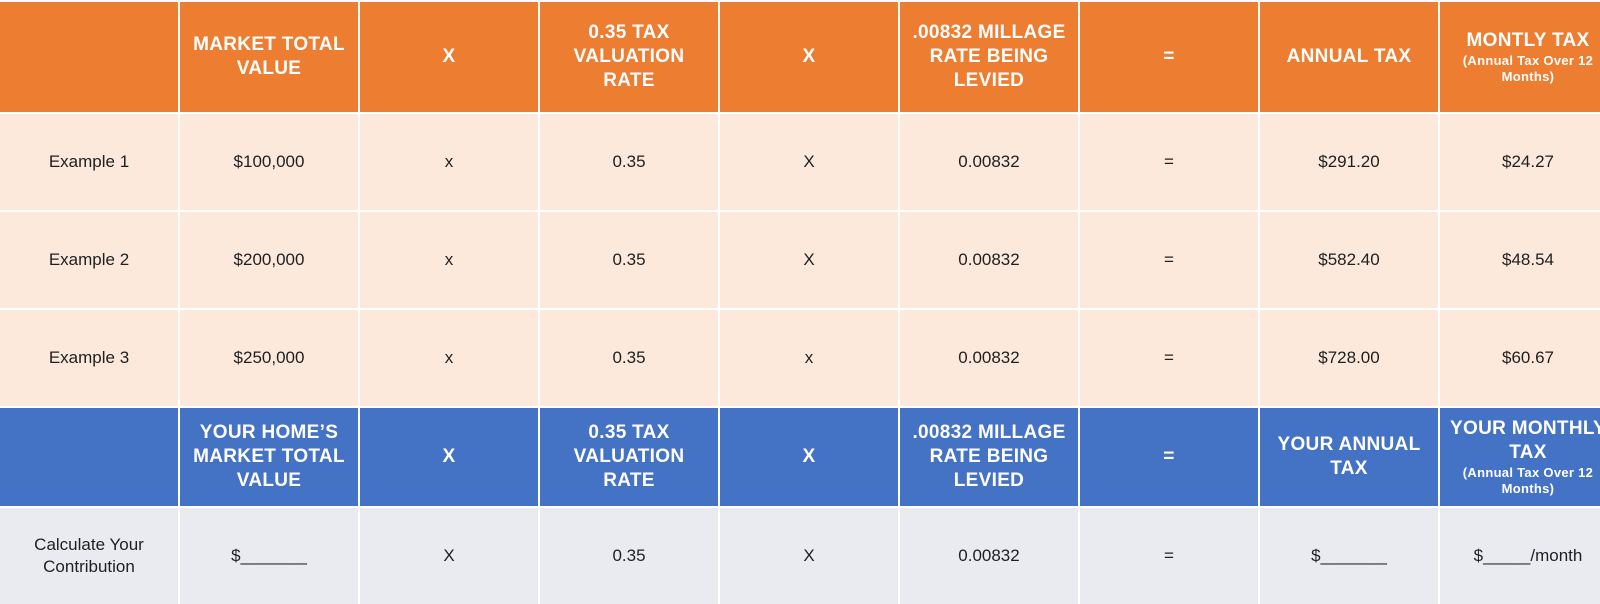 This screenshot has width=1600, height=604. Describe the element at coordinates (269, 556) in the screenshot. I see `calculate-market-value-blank: $_______` at that location.